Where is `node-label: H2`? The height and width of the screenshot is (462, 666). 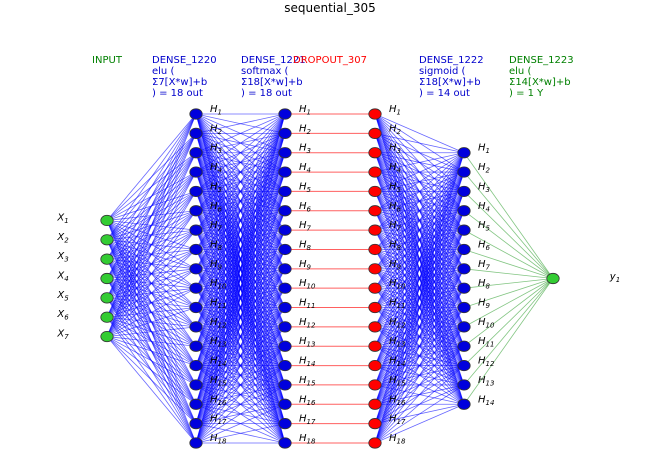
node-label: H2 is located at coordinates (484, 168).